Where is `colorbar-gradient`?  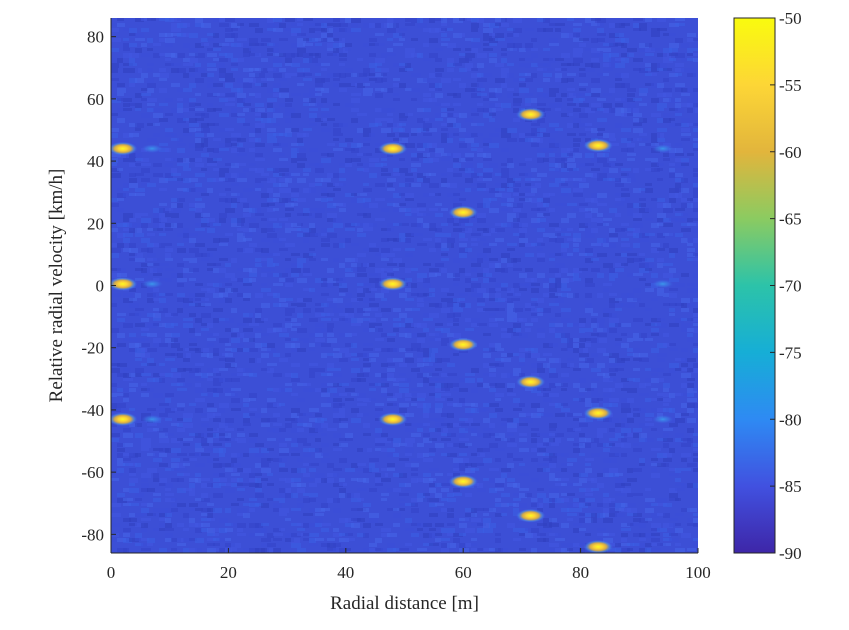
colorbar-gradient is located at coordinates (754, 285).